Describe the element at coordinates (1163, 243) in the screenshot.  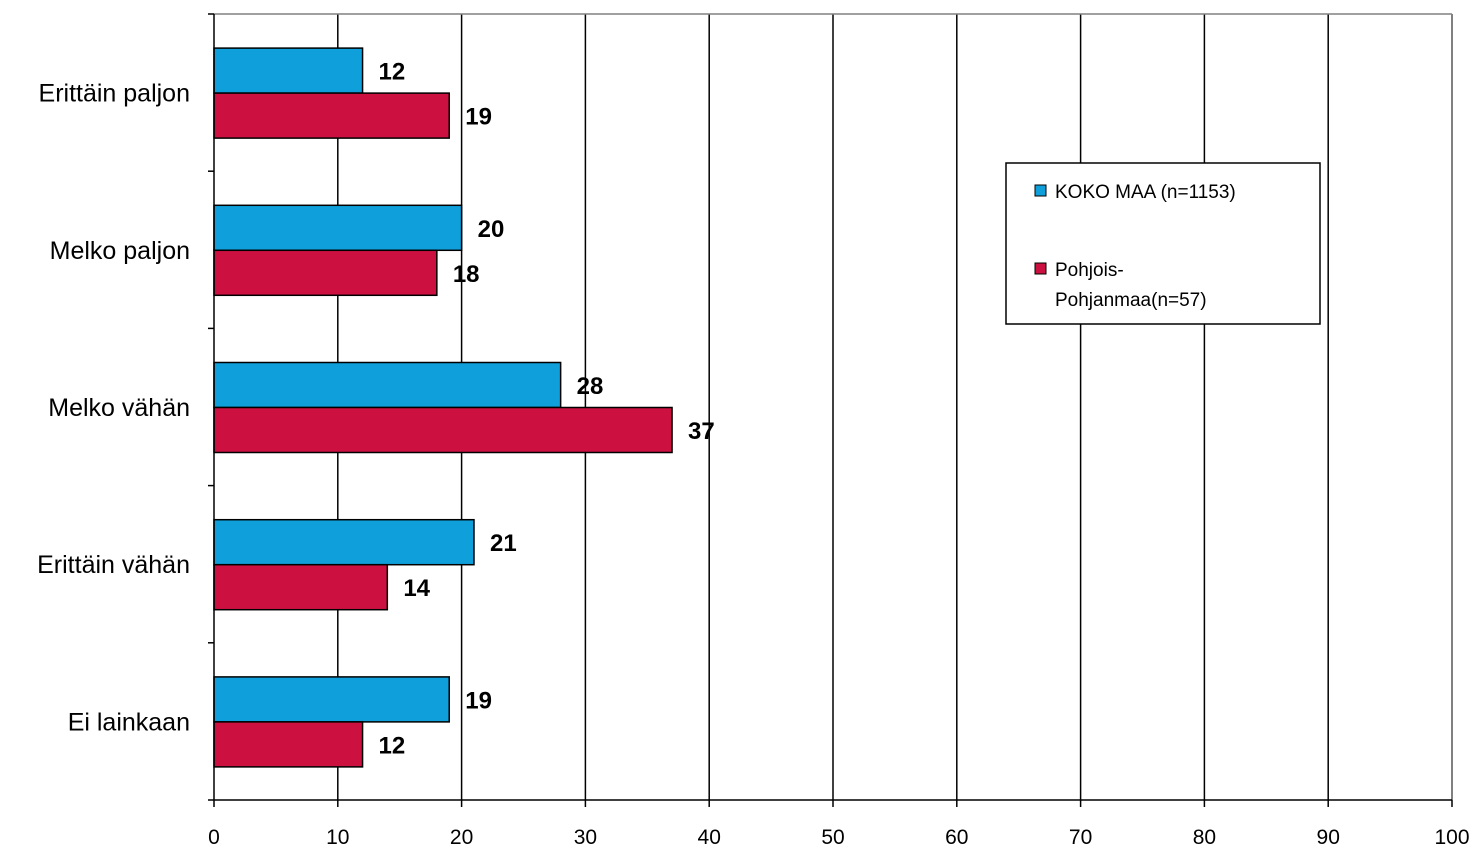
I see `legend-box` at that location.